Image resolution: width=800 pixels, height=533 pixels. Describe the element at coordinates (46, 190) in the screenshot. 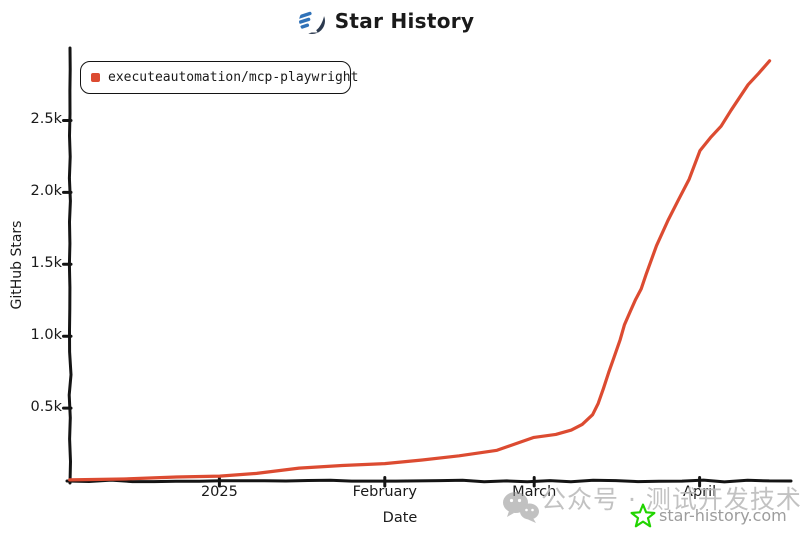

I see `y-tick-label: 2.0k` at that location.